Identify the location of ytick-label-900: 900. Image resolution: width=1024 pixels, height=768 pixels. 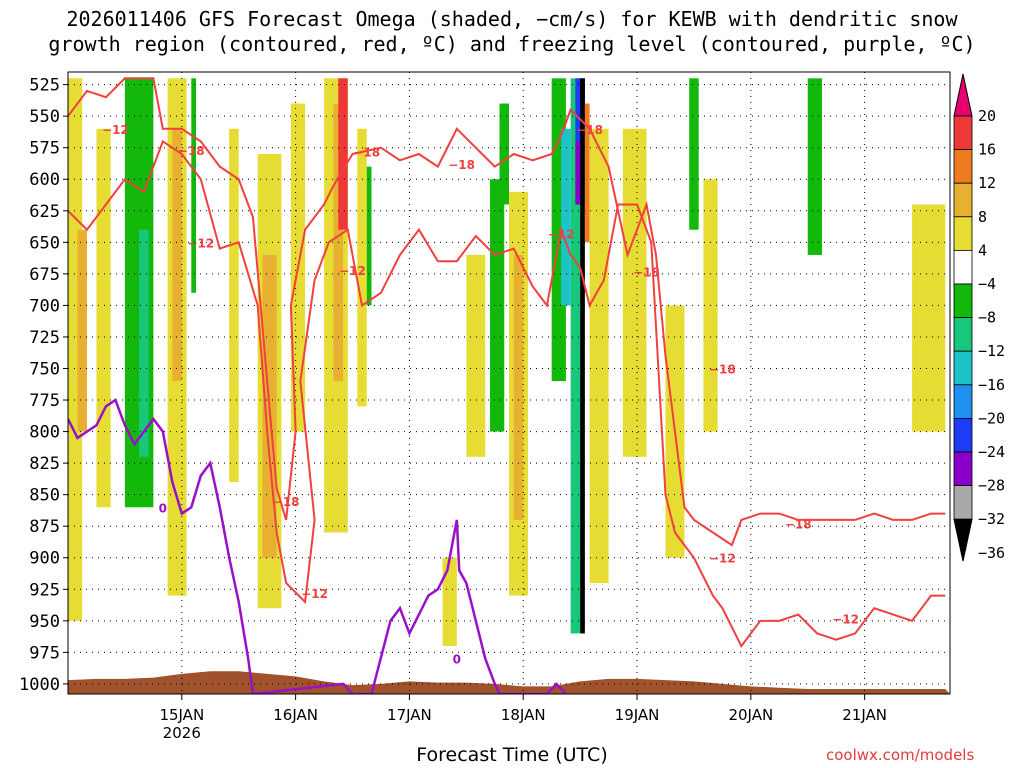
(44, 559).